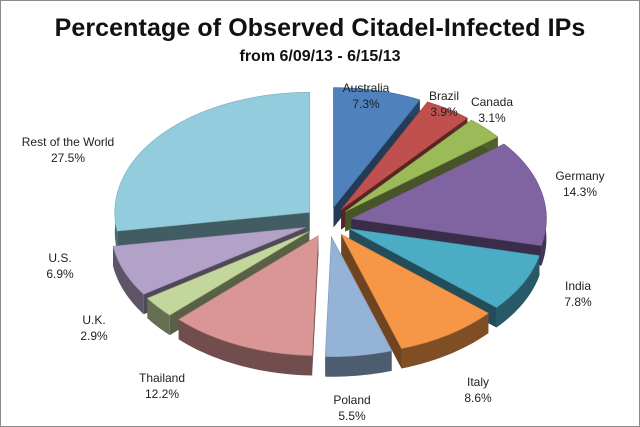  What do you see at coordinates (245, 347) in the screenshot?
I see `slice-rim-thailand` at bounding box center [245, 347].